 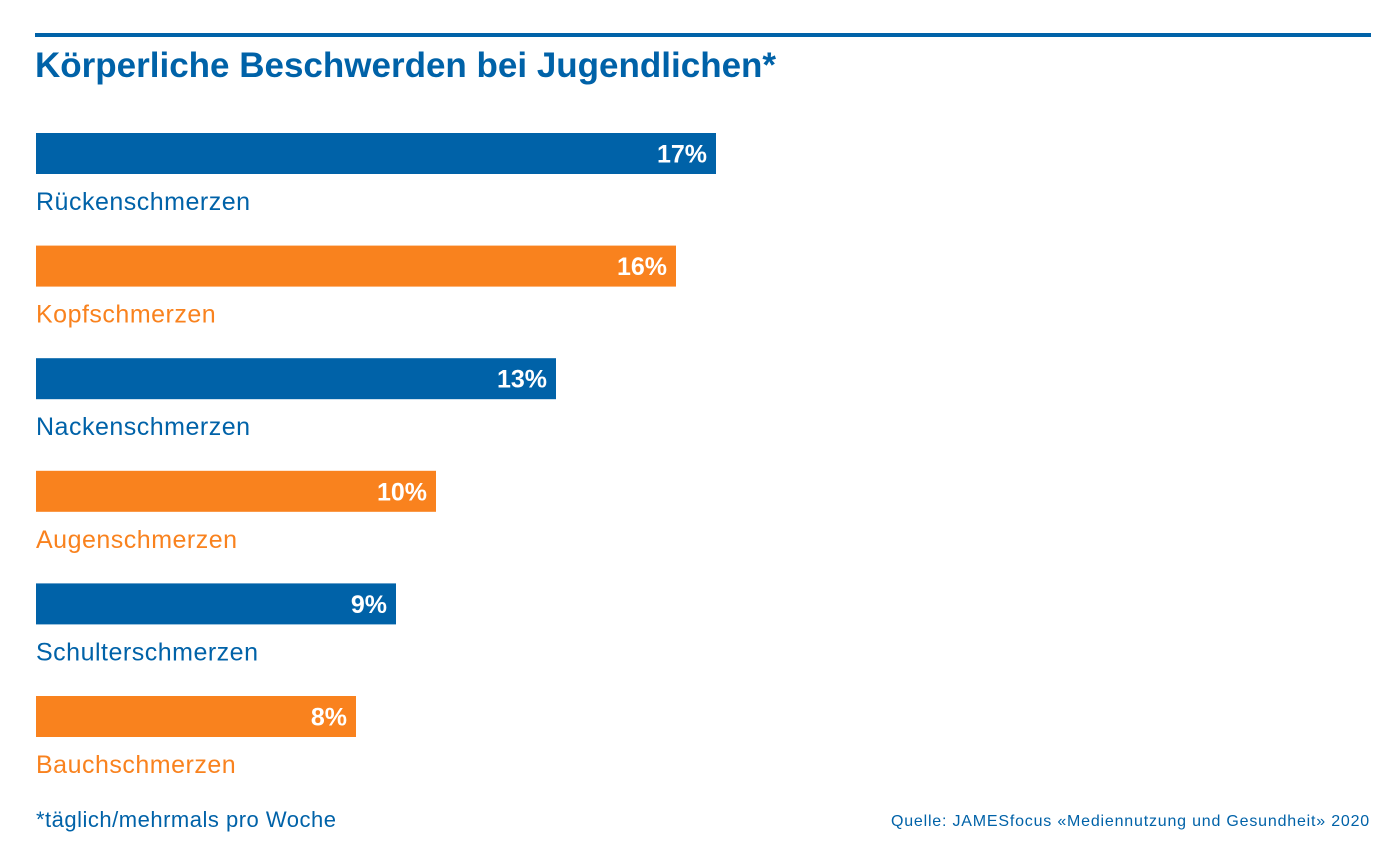 I want to click on bar-value-label-3: 10%, so click(x=402, y=492).